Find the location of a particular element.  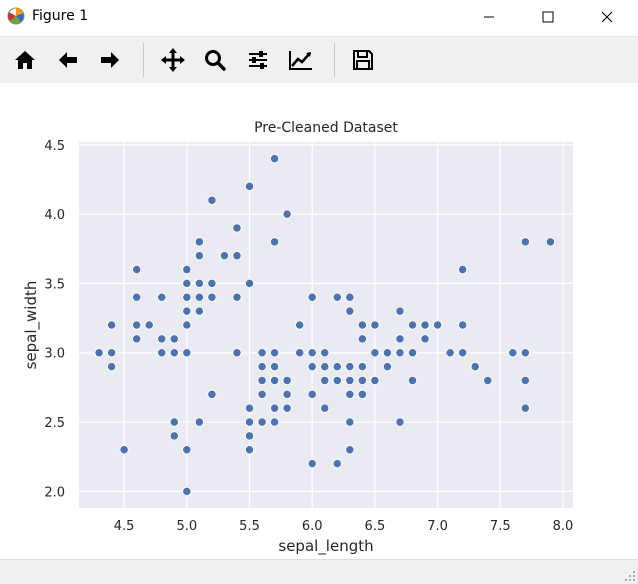

y-axis-ticks: 2.0 2.5 3.0 3.5 4.0 4.5 is located at coordinates (54, 320).